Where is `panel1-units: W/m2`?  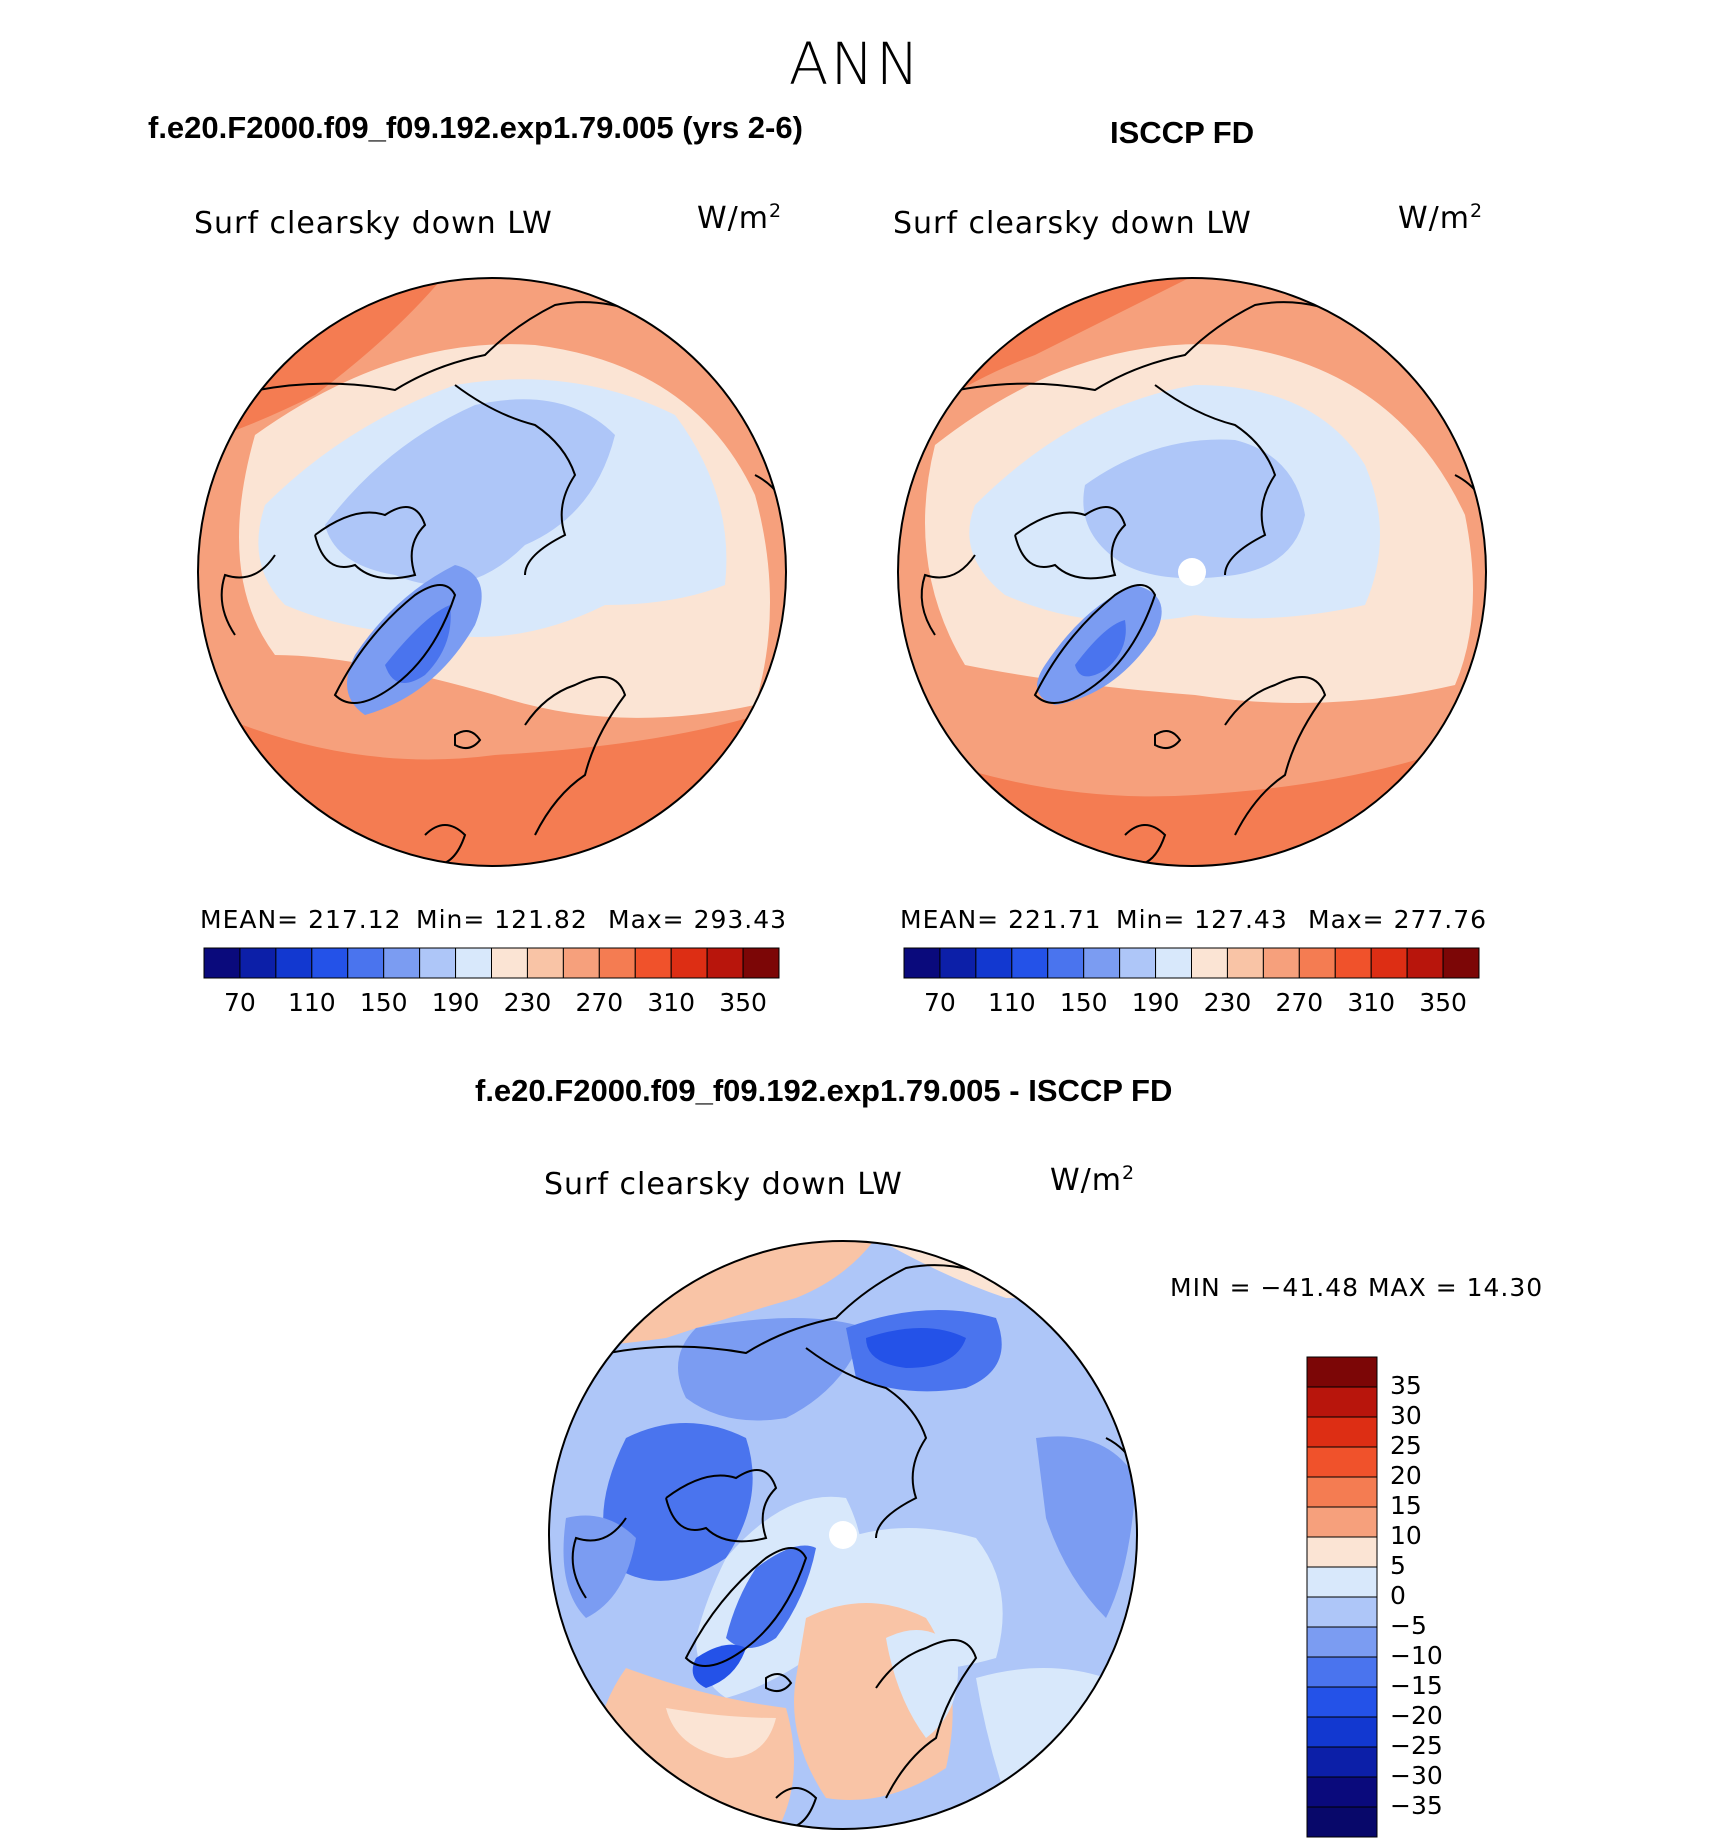
panel1-units: W/m2 is located at coordinates (740, 218).